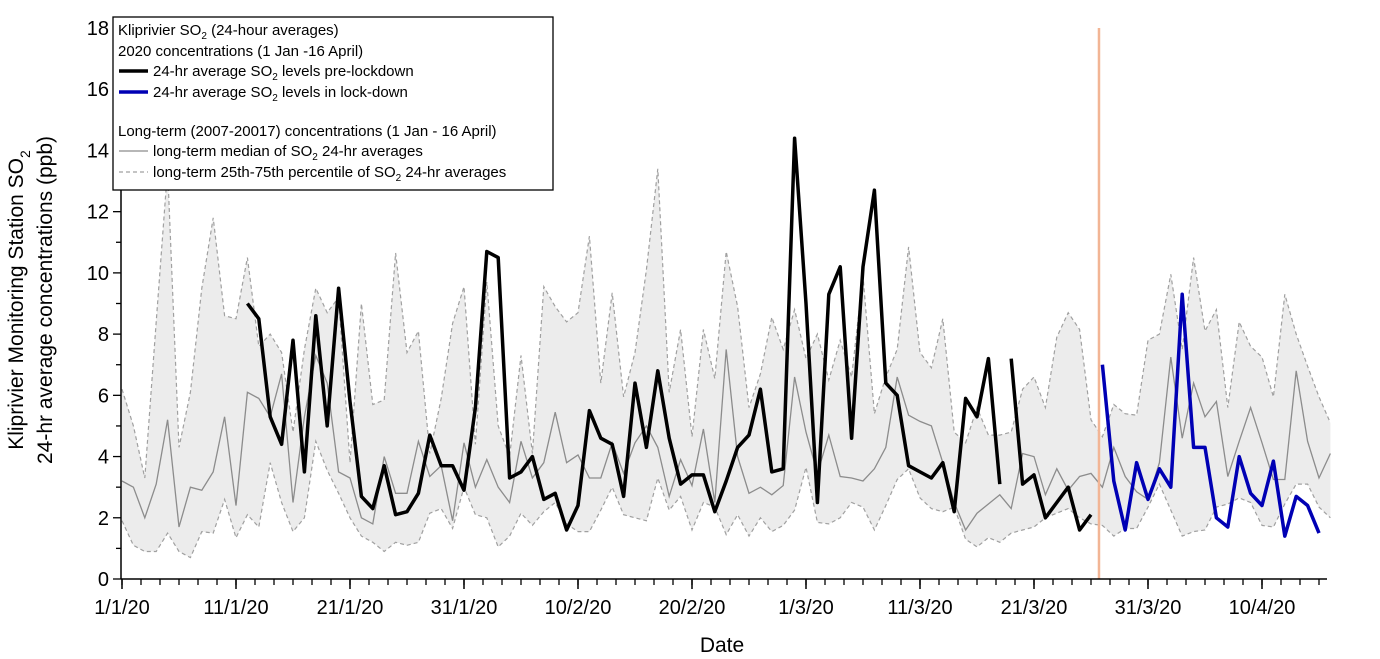  What do you see at coordinates (228, 32) in the screenshot?
I see `legend-title: Kliprivier SO2 (24-hour averages)` at bounding box center [228, 32].